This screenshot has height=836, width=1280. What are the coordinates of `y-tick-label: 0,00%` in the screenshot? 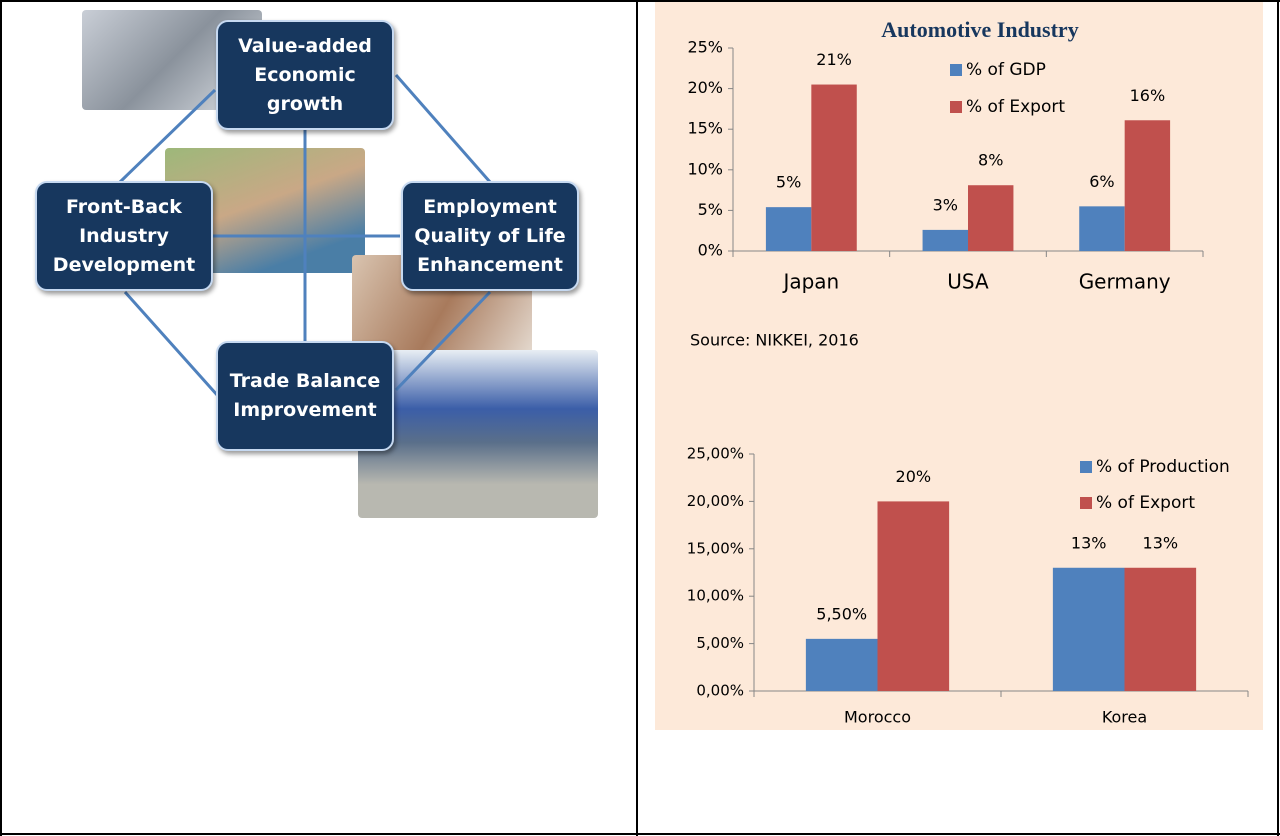 It's located at (720, 691).